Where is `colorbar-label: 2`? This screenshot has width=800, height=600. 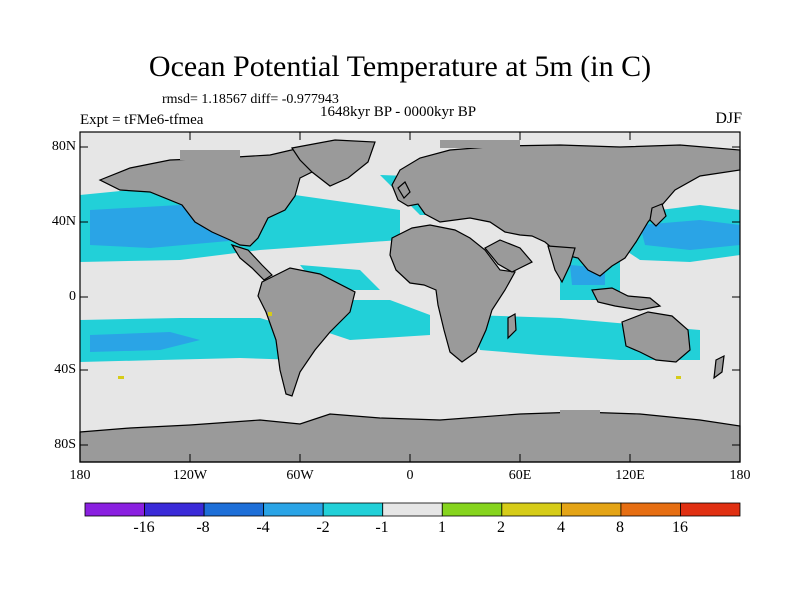 colorbar-label: 2 is located at coordinates (501, 527).